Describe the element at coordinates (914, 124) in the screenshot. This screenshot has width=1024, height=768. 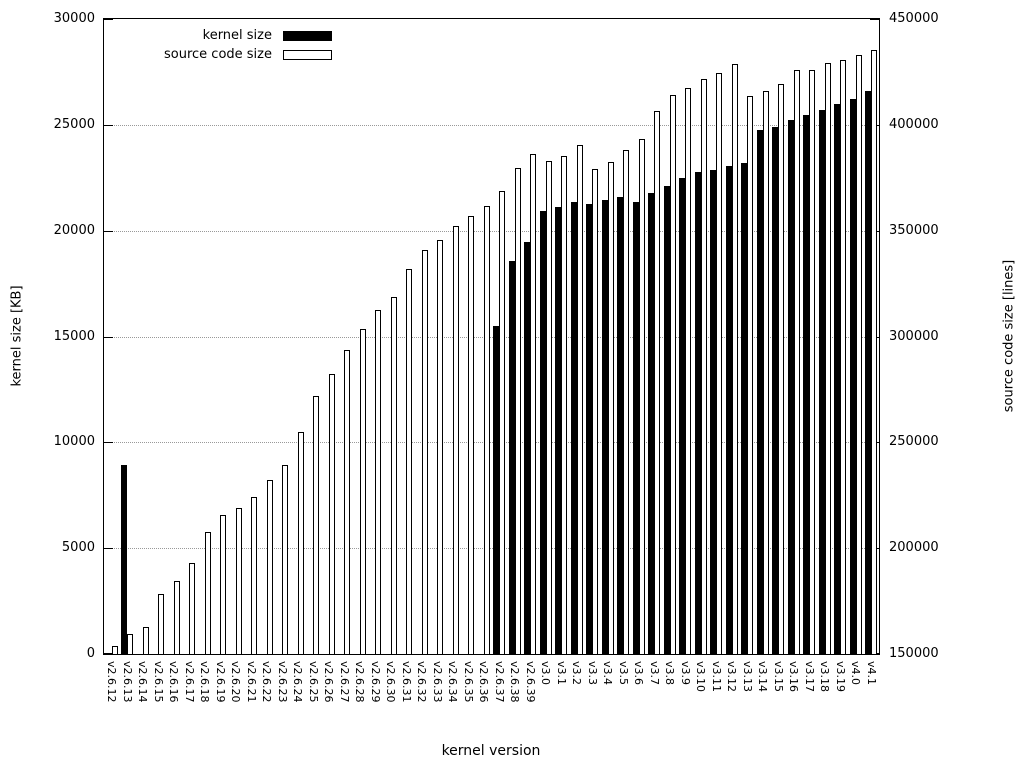
I see `right-y-tick-label: 400000` at that location.